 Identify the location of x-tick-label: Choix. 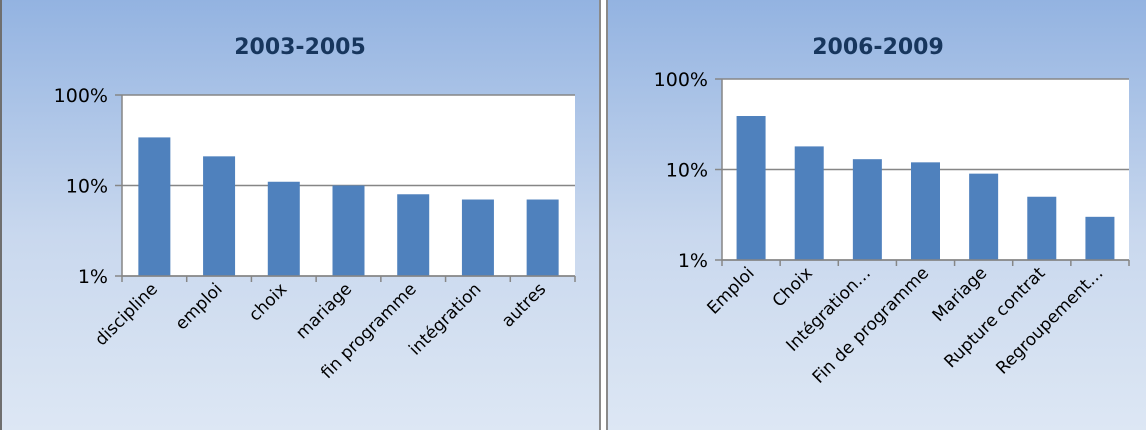
(793, 287).